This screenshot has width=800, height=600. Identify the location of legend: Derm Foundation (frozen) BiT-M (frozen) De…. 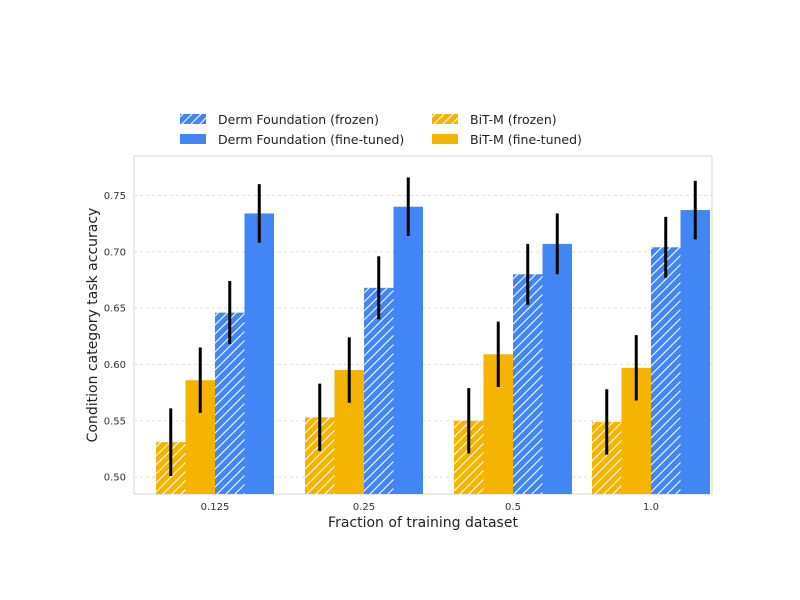
(381, 129).